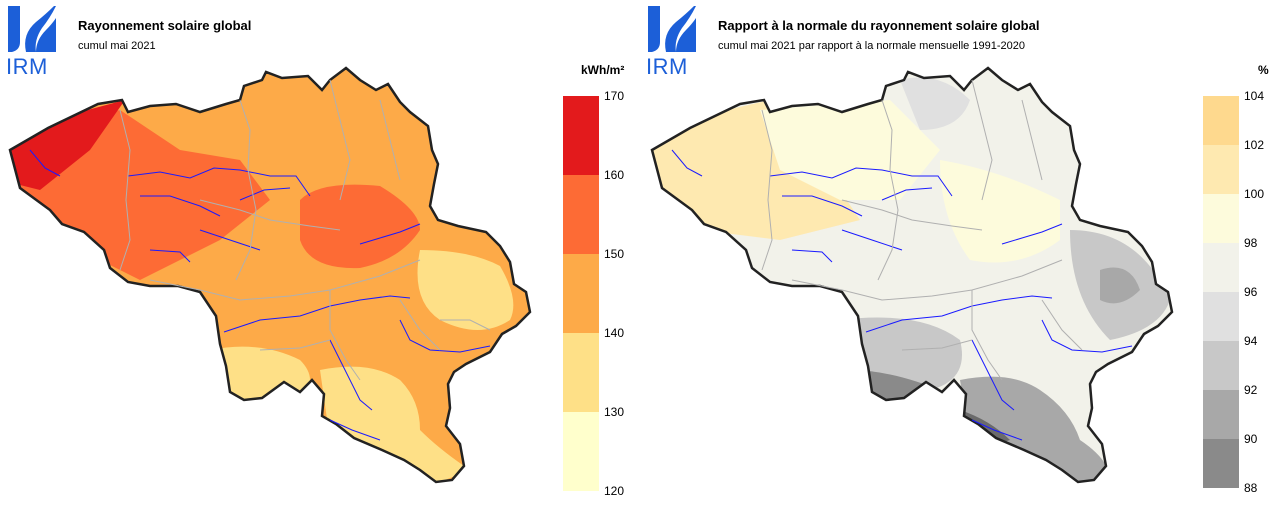 The width and height of the screenshot is (1280, 507). I want to click on legend-tick: 130, so click(614, 412).